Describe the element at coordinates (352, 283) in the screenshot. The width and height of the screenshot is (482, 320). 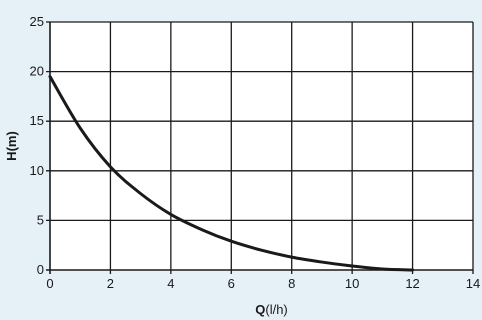
I see `x-tick-label: 10` at that location.